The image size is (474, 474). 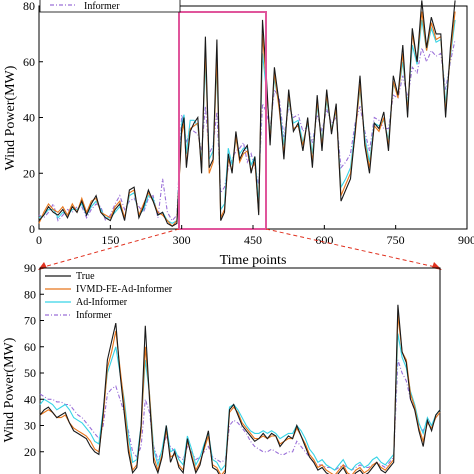 I want to click on bottom-ytick-label: 90, so click(x=30, y=268).